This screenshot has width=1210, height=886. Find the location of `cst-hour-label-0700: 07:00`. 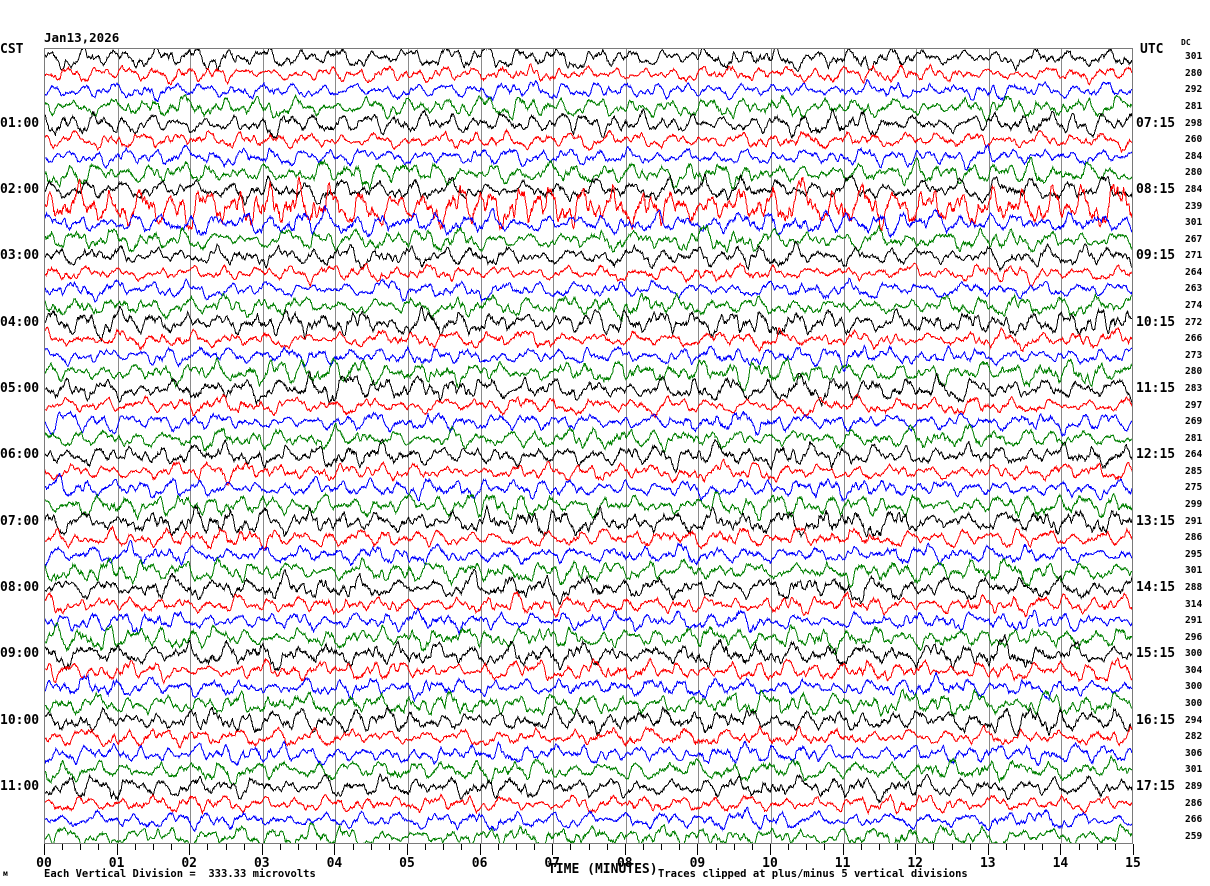

cst-hour-label-0700: 07:00 is located at coordinates (20, 521).